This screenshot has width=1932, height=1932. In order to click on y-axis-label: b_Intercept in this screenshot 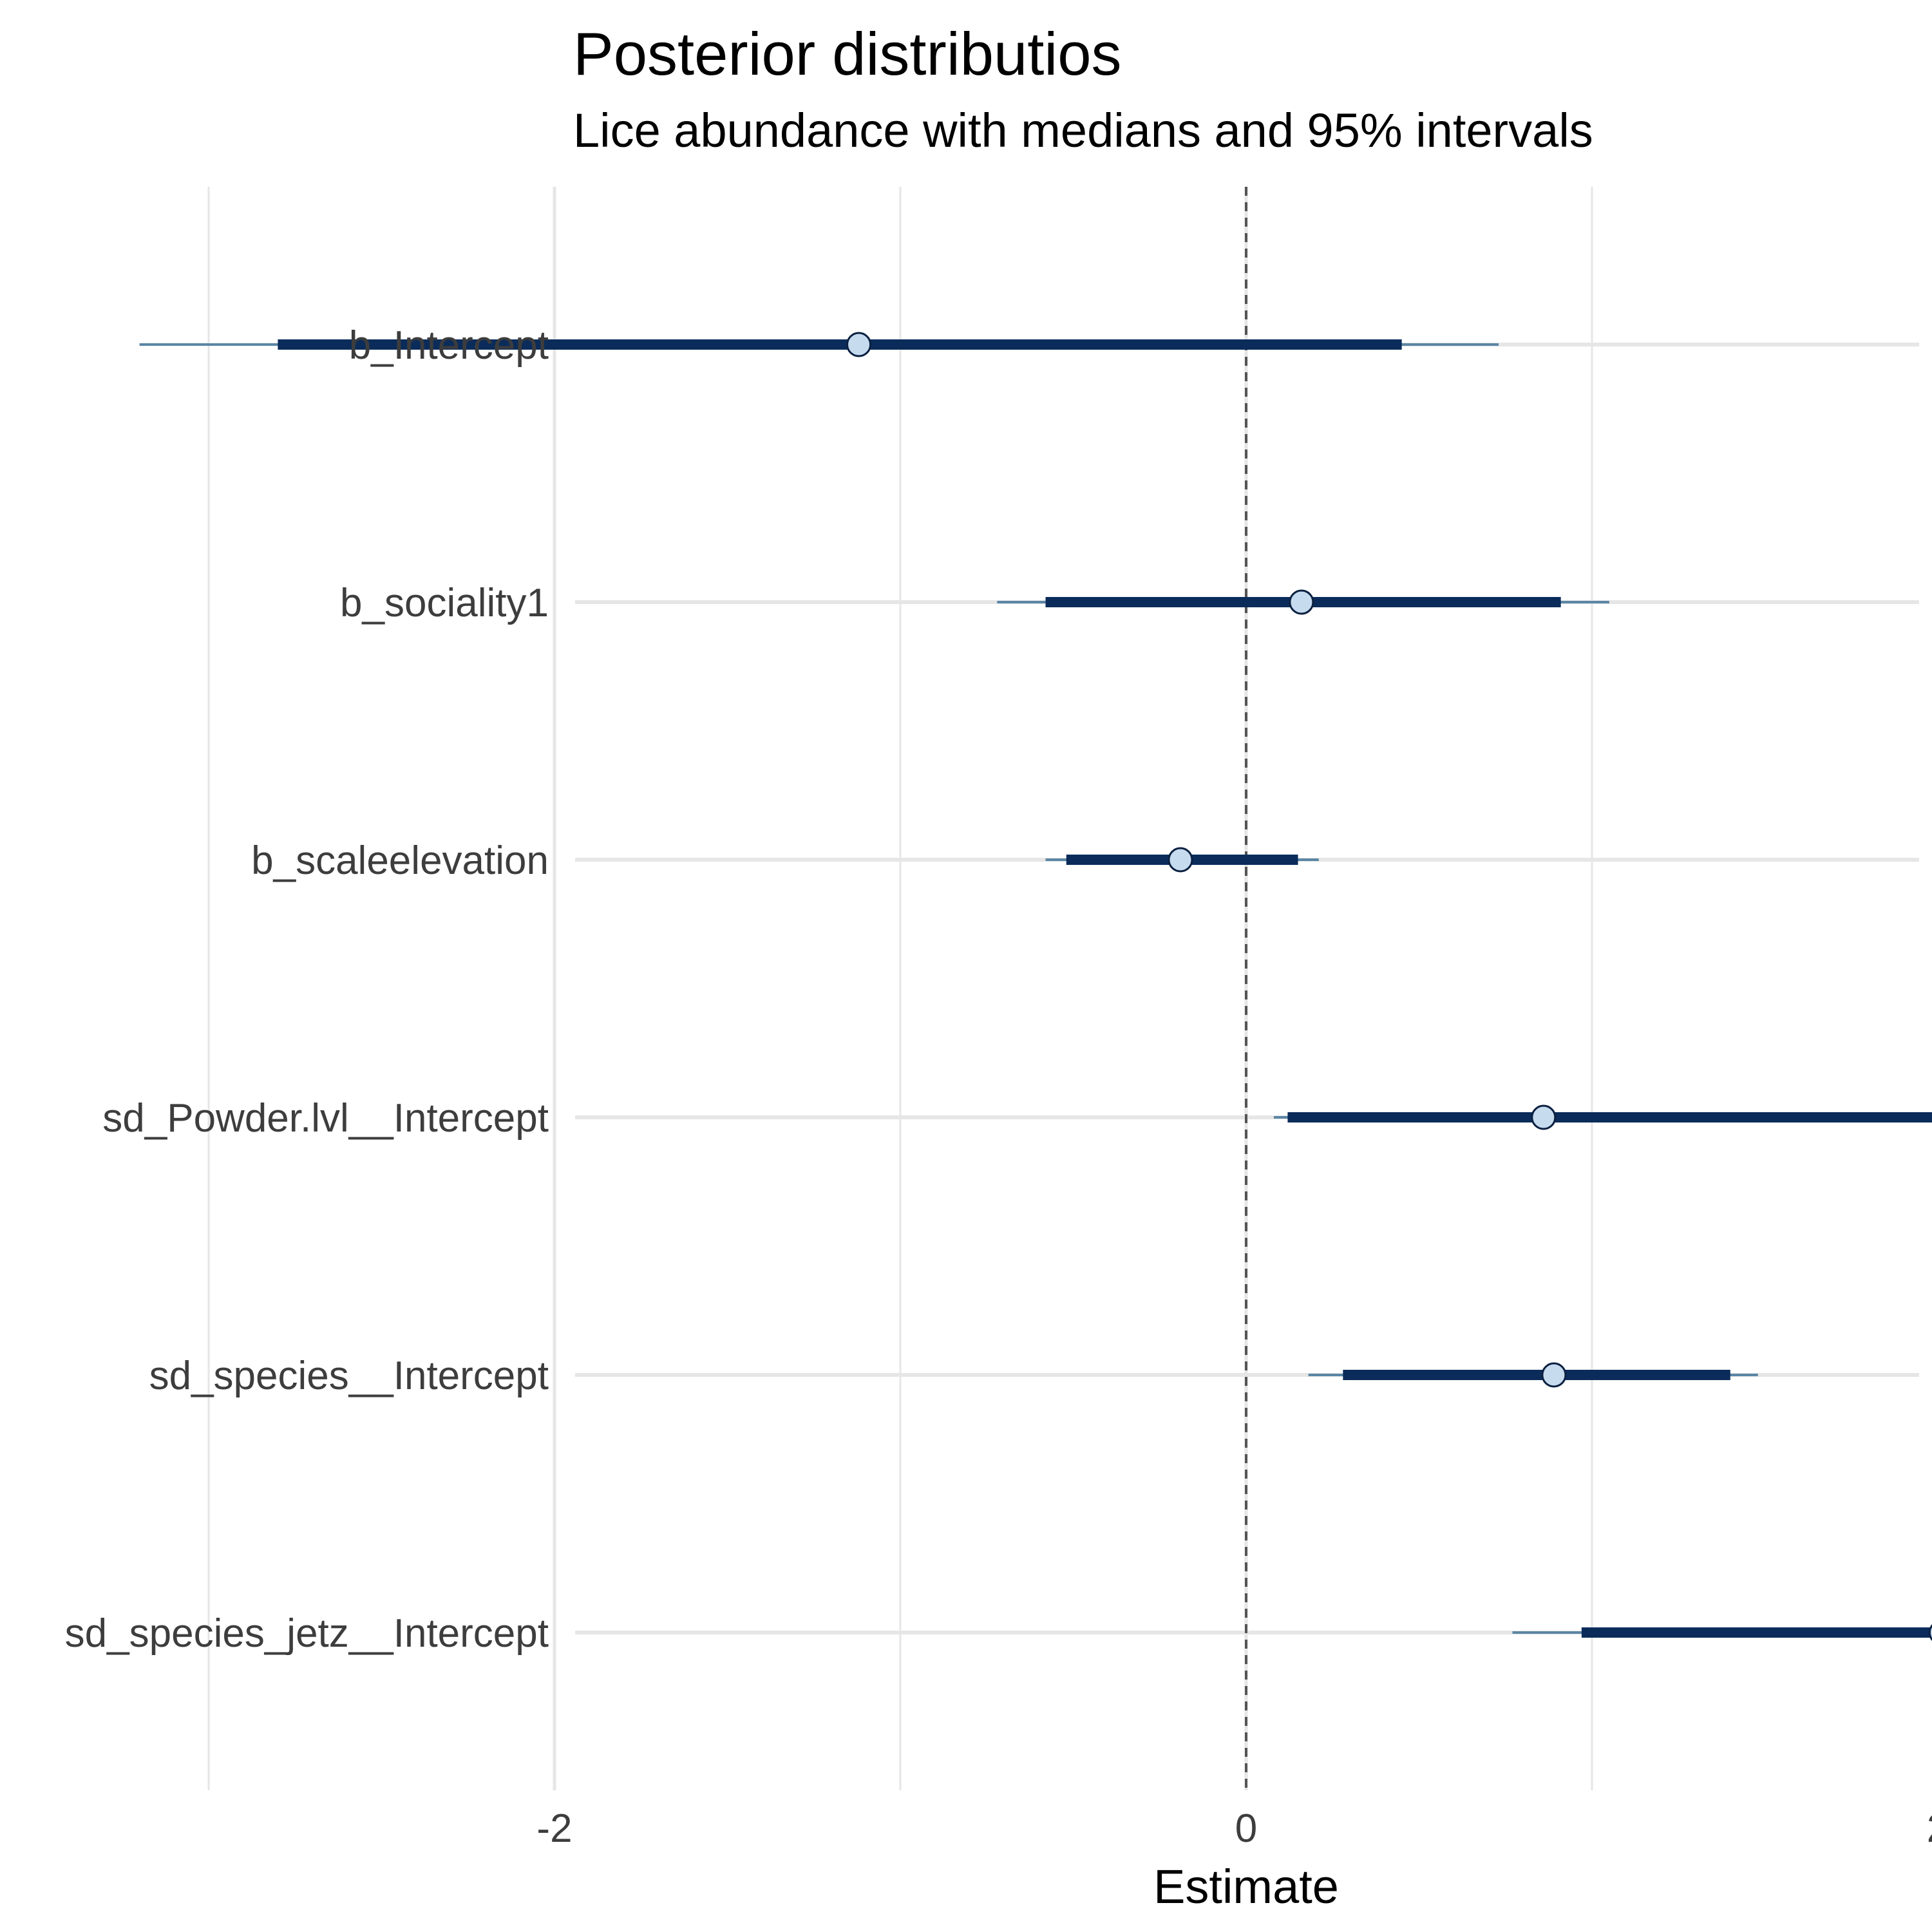, I will do `click(449, 346)`.